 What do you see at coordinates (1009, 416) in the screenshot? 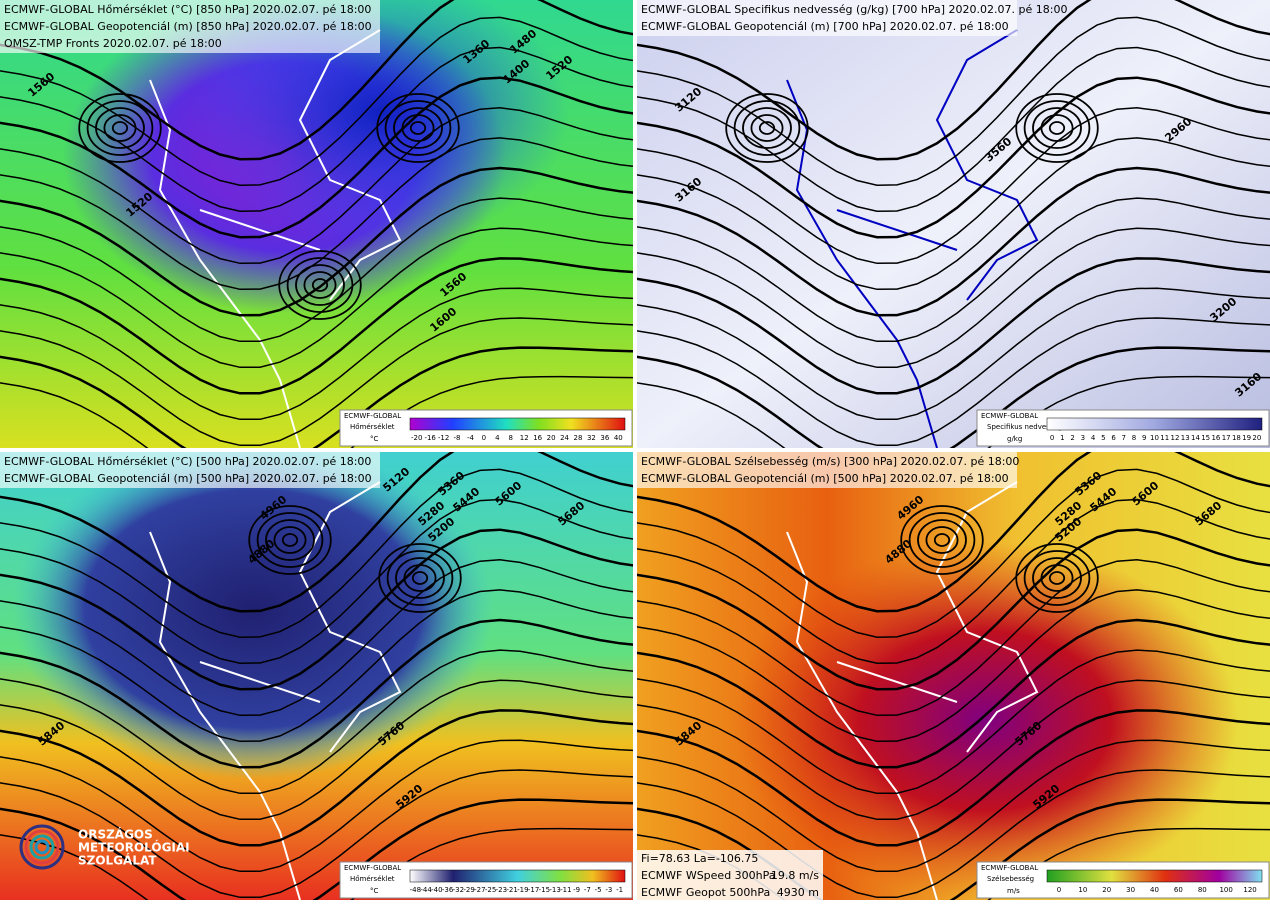
I see `legend-source: ECMWF-GLOBAL` at bounding box center [1009, 416].